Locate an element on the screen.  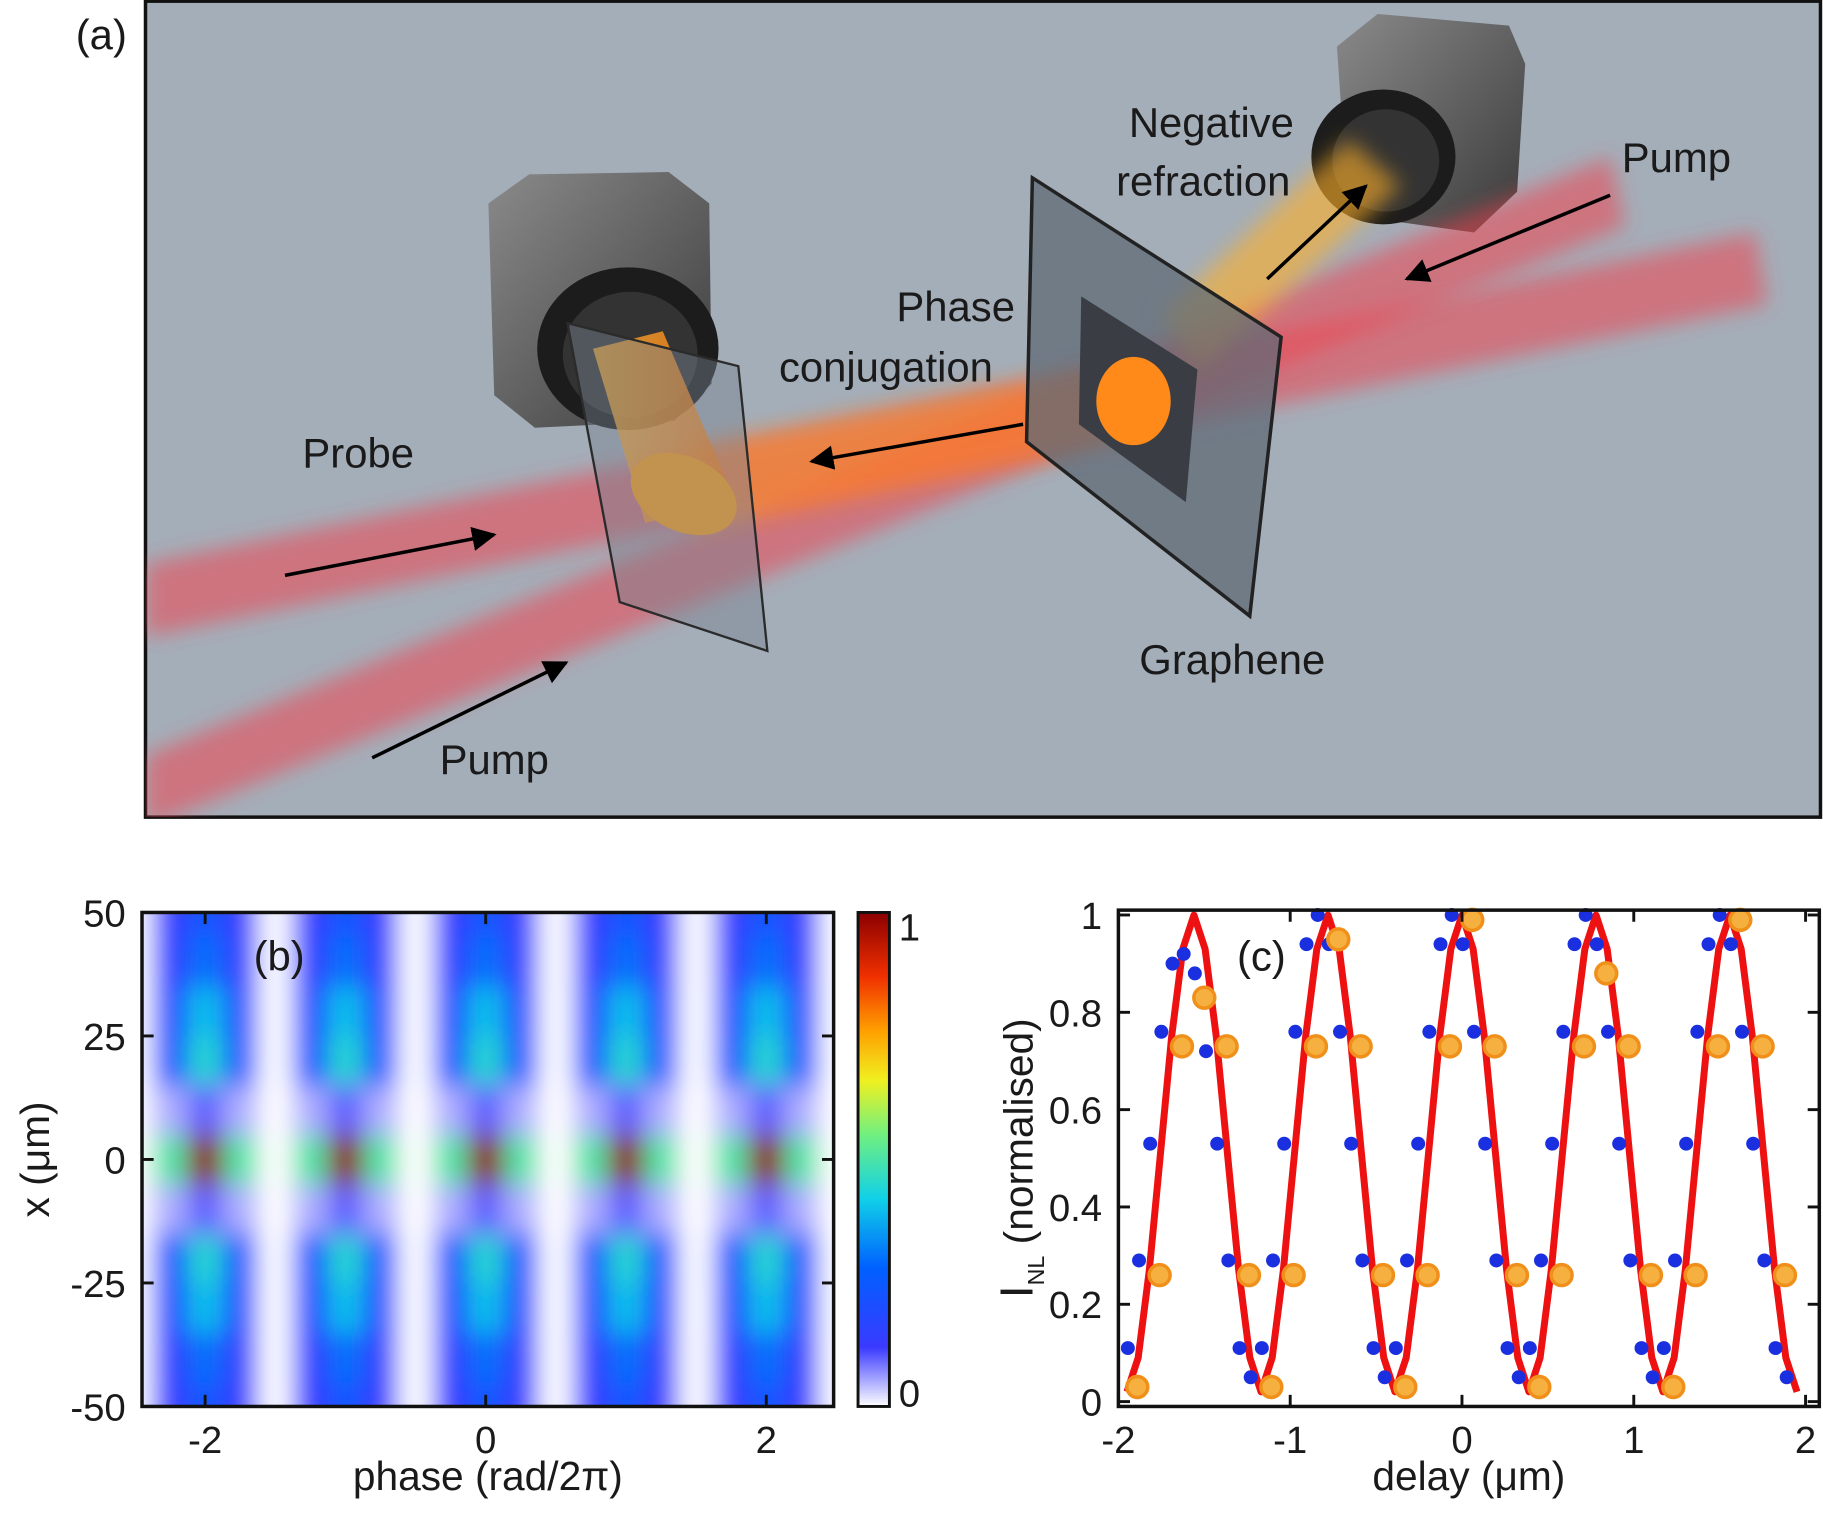
y-tick-label: 0.4 is located at coordinates (1075, 1208).